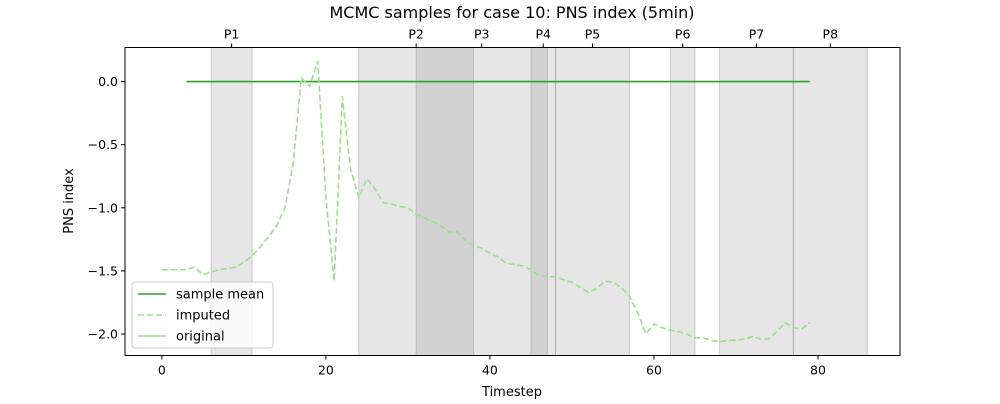 This screenshot has height=404, width=1000. Describe the element at coordinates (103, 270) in the screenshot. I see `y-tick-label: −1.5` at that location.